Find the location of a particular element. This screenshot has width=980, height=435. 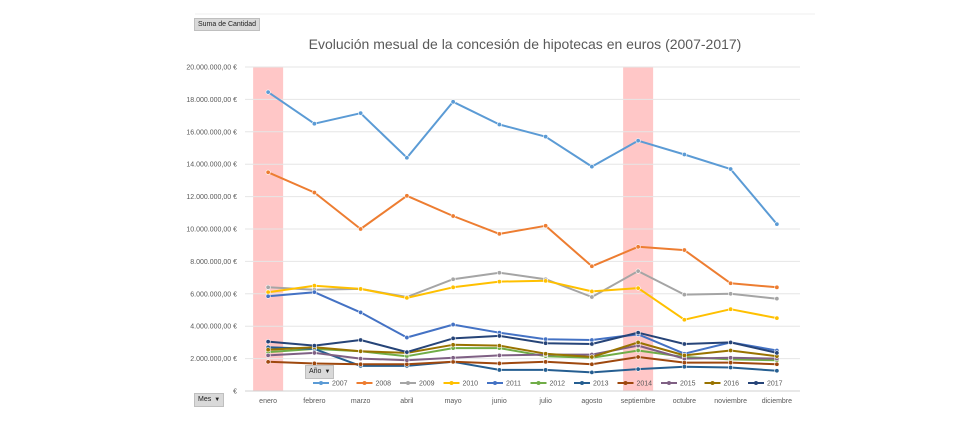

legend-label-2017: 2017 is located at coordinates (775, 384).